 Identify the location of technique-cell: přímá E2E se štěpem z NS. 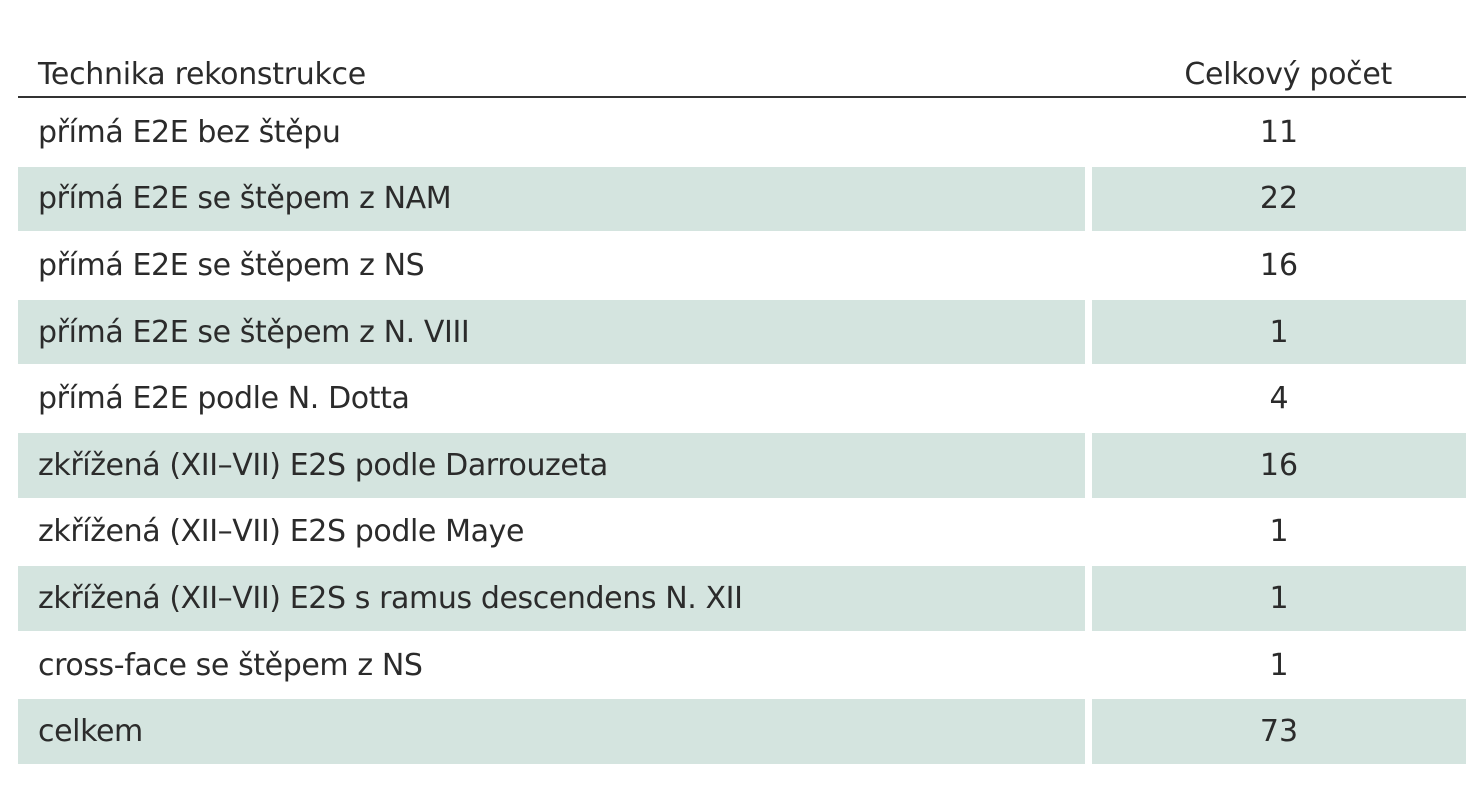
(231, 265).